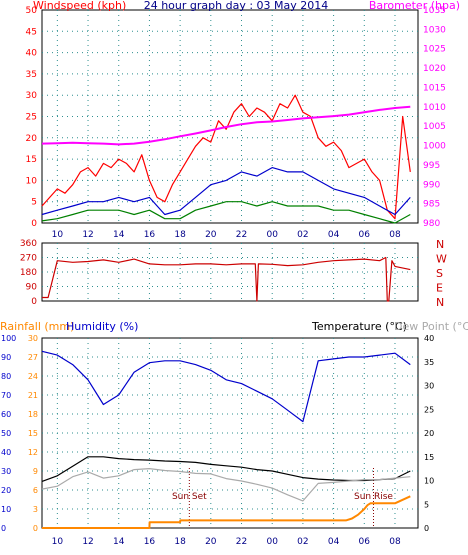 This screenshot has height=555, width=468. Describe the element at coordinates (6, 376) in the screenshot. I see `humidity-tick-label: 80` at that location.